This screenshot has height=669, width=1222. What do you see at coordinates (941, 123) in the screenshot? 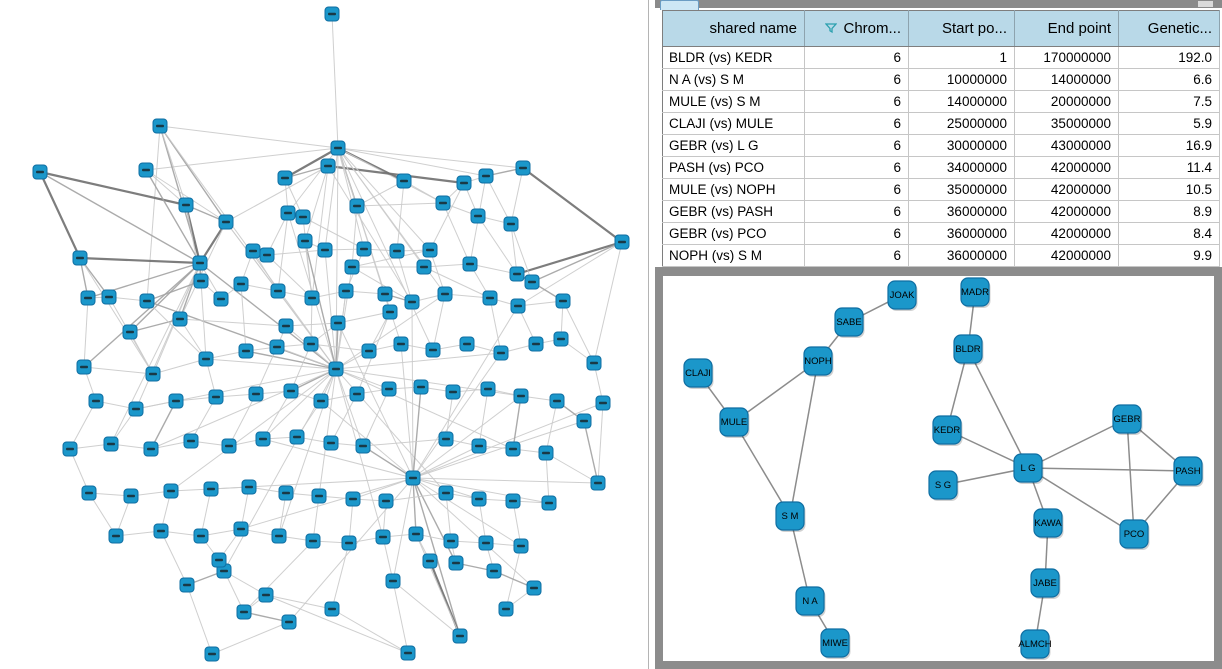
I see `table-row: CLAJI (vs) MULE 6 25000000 35000000 5.9` at bounding box center [941, 123].